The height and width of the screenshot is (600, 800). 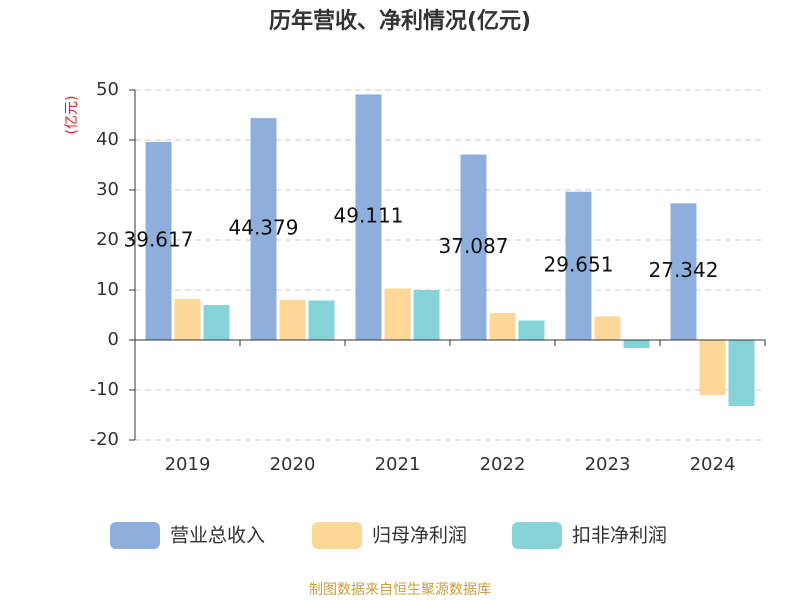 What do you see at coordinates (107, 89) in the screenshot?
I see `y-tick-label: 50` at bounding box center [107, 89].